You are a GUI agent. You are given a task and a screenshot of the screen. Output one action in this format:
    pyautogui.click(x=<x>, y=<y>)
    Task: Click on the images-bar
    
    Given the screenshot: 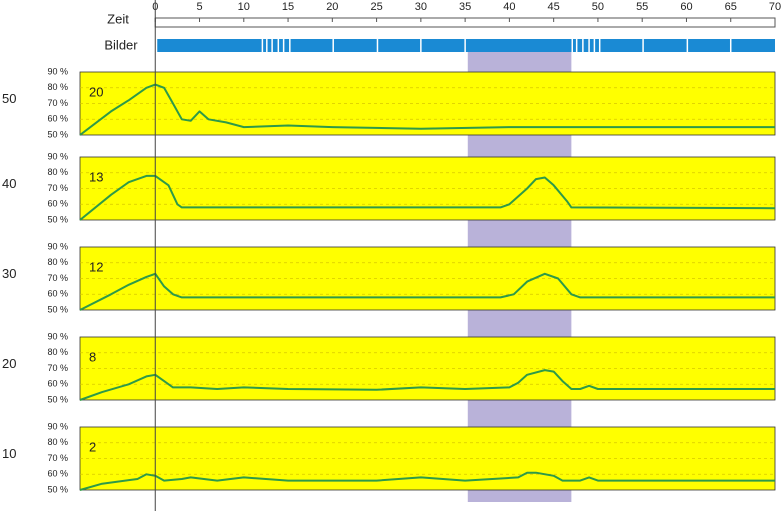 What is the action you would take?
    pyautogui.click(x=466, y=45)
    